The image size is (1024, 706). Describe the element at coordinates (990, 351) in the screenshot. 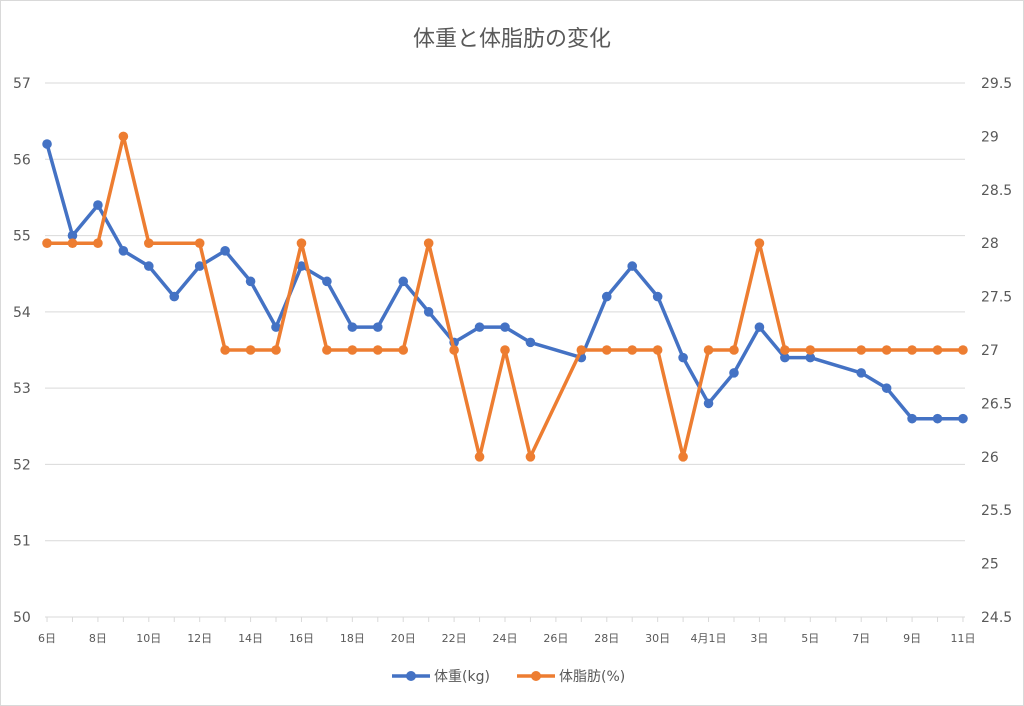

I see `y-right-tick-label: 27` at that location.